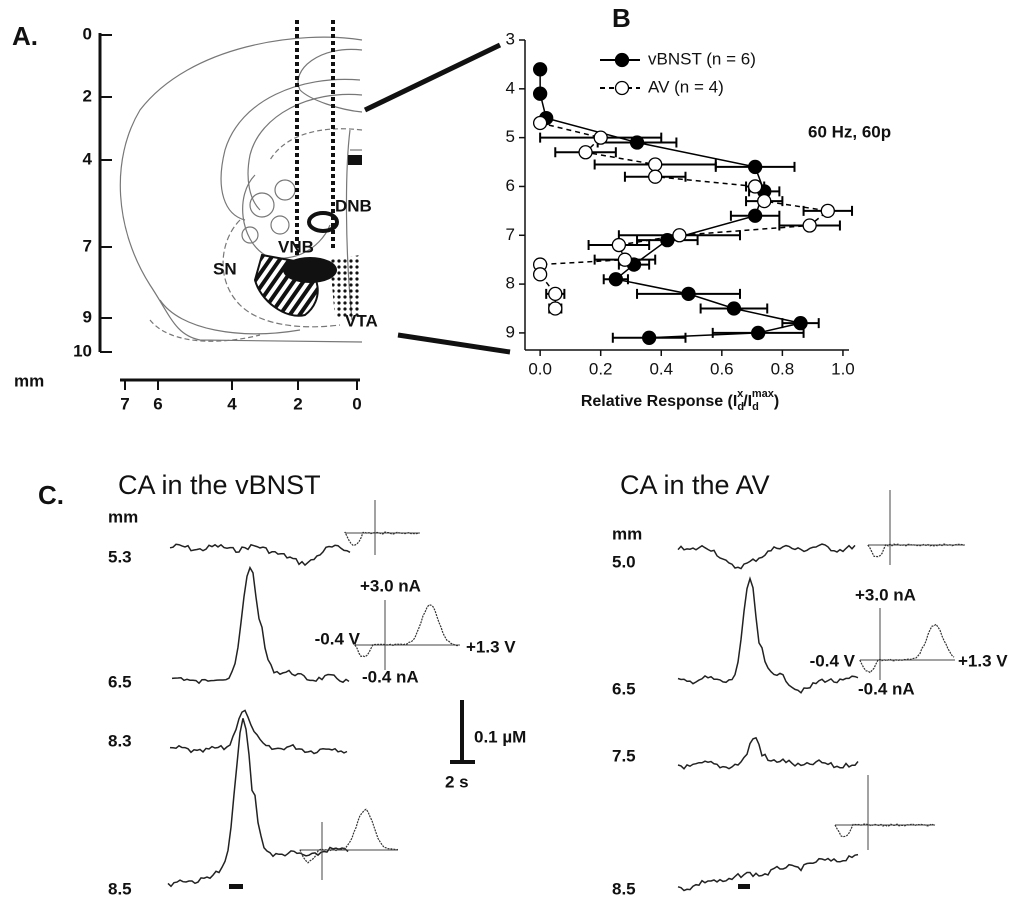  Describe the element at coordinates (120, 740) in the screenshot. I see `trace-depth: 8.3` at that location.